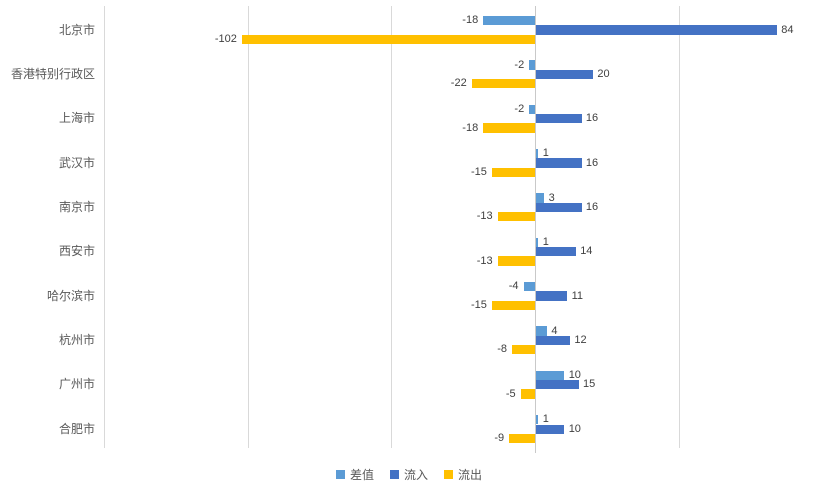 This screenshot has width=818, height=490. I want to click on data-label-outflow: -18, so click(470, 127).